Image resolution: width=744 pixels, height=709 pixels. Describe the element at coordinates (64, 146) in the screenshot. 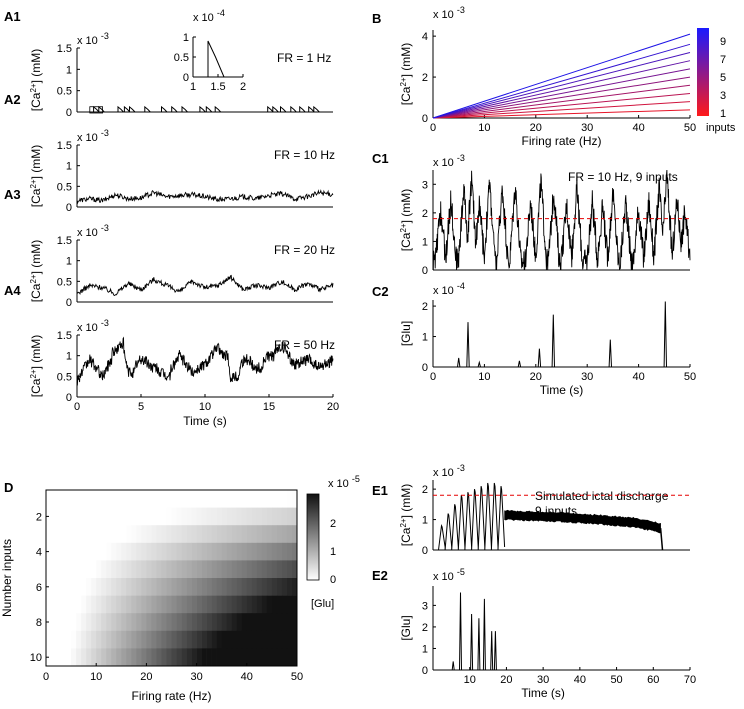

I see `A2-ytick-label: 1.5` at that location.